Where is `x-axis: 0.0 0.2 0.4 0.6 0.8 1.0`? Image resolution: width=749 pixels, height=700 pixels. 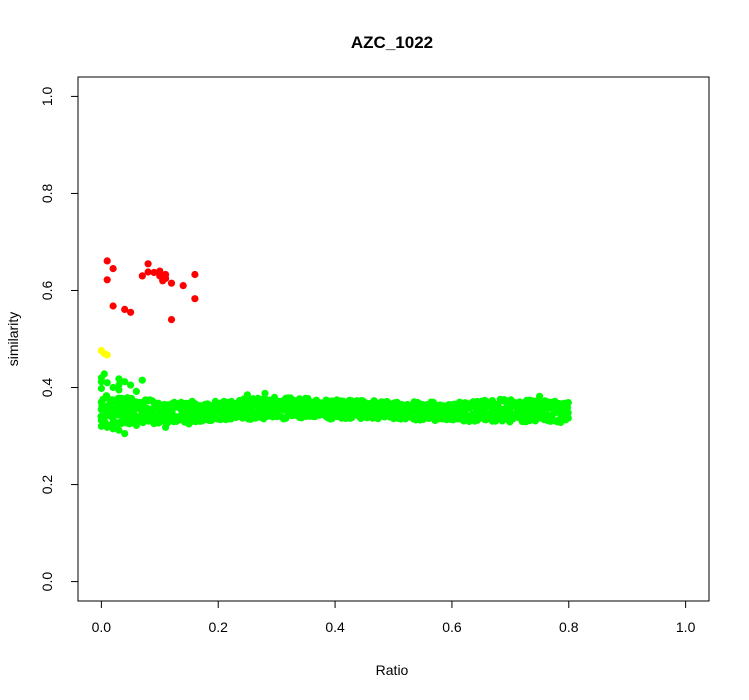
x-axis: 0.0 0.2 0.4 0.6 0.8 1.0 is located at coordinates (394, 617).